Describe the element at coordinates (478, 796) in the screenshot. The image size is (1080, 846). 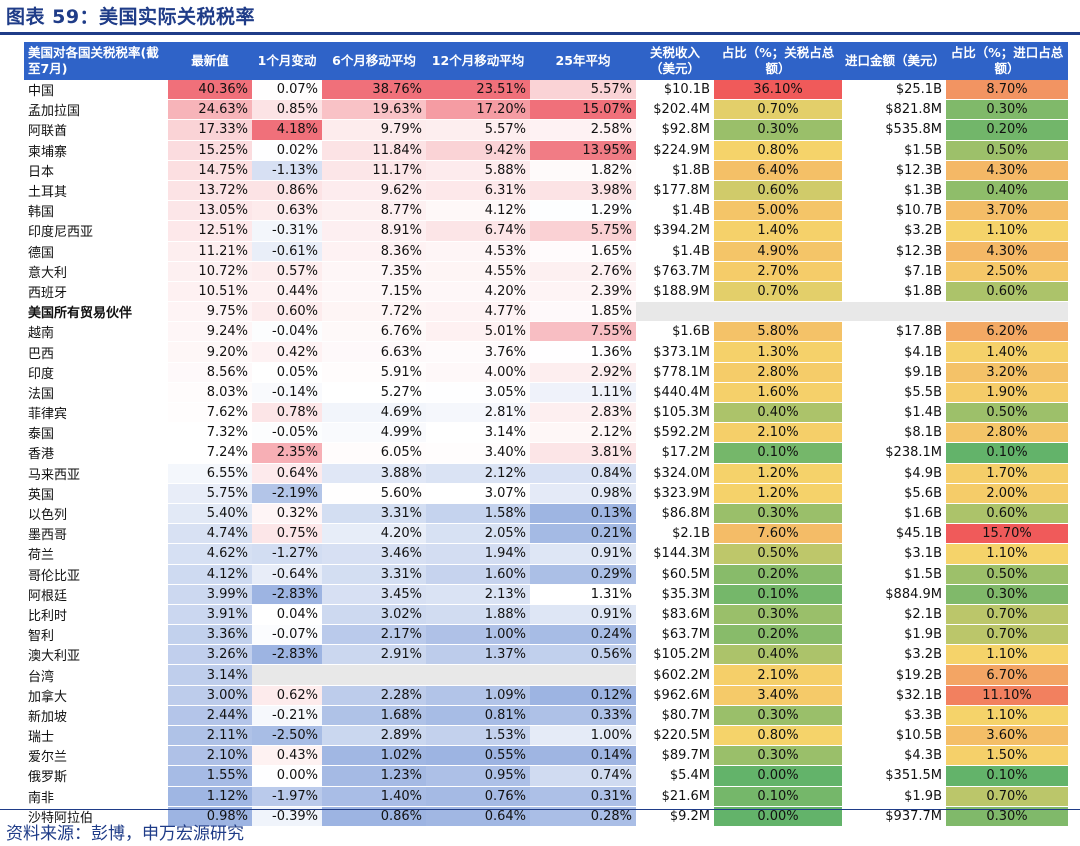
I see `cell-avg-12m: 0.76%` at that location.